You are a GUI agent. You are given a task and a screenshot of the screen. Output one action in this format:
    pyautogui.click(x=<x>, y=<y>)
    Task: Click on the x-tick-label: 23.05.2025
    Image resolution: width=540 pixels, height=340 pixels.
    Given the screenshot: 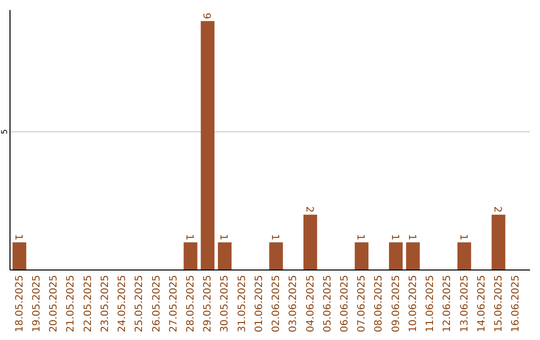 What is the action you would take?
    pyautogui.click(x=105, y=303)
    